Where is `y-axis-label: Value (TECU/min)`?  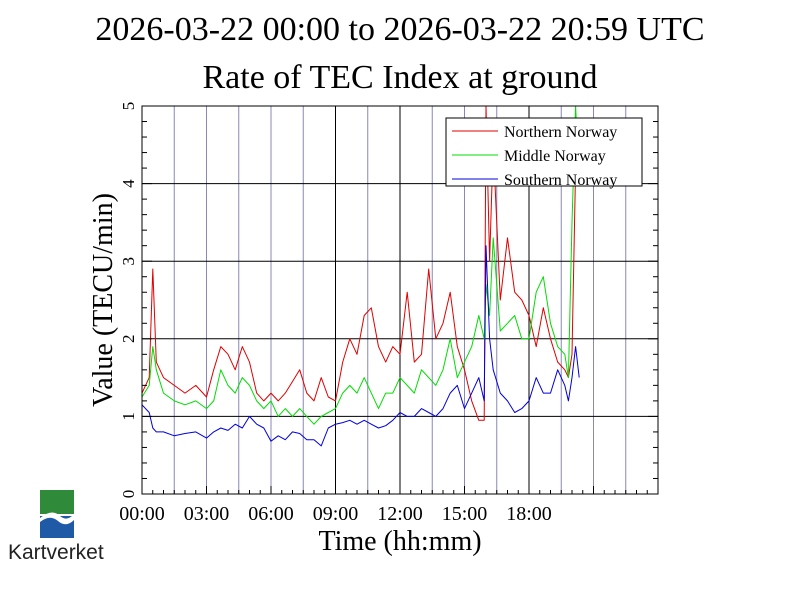 y-axis-label: Value (TECU/min) is located at coordinates (103, 300).